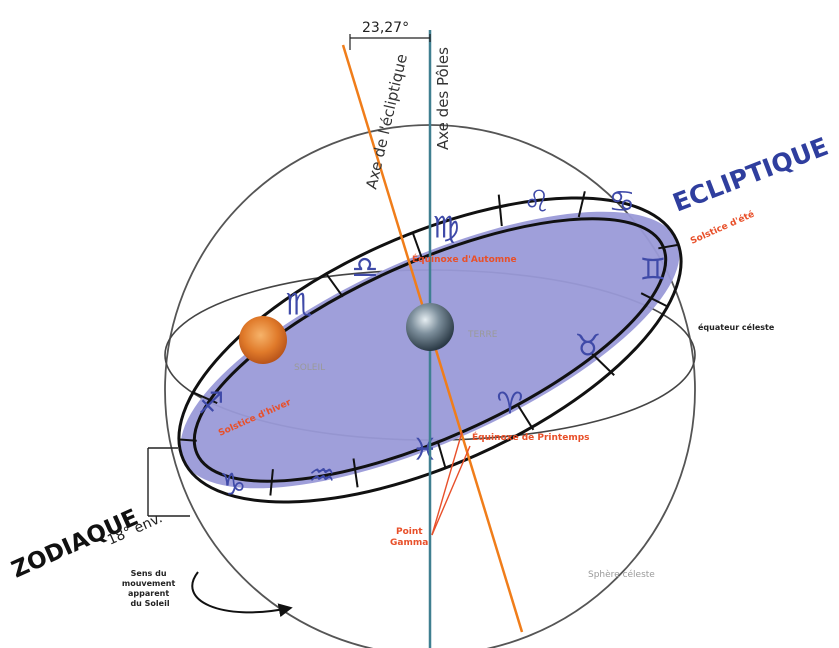  I want to click on sign-aquarius: ♒, so click(322, 476).